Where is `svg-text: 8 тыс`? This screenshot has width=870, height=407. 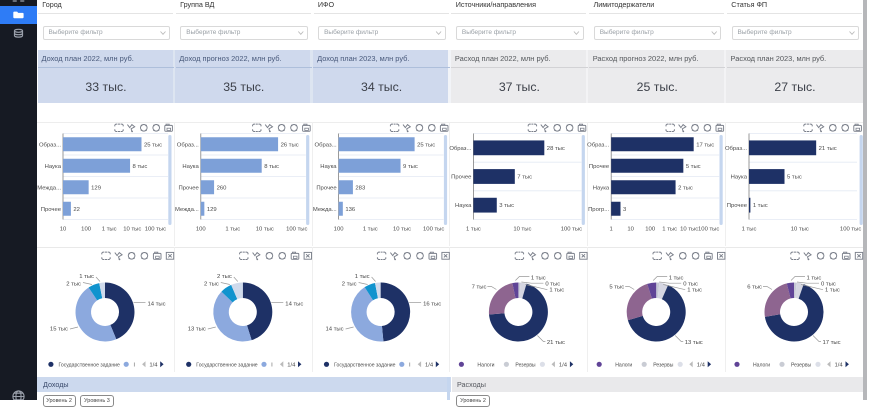 svg-text: 8 тыс is located at coordinates (140, 167).